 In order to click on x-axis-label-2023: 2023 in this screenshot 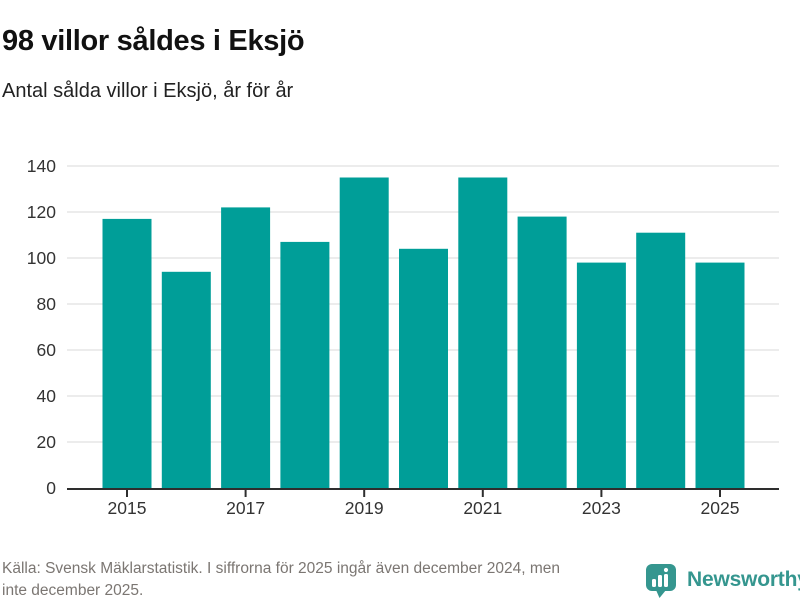, I will do `click(601, 508)`.